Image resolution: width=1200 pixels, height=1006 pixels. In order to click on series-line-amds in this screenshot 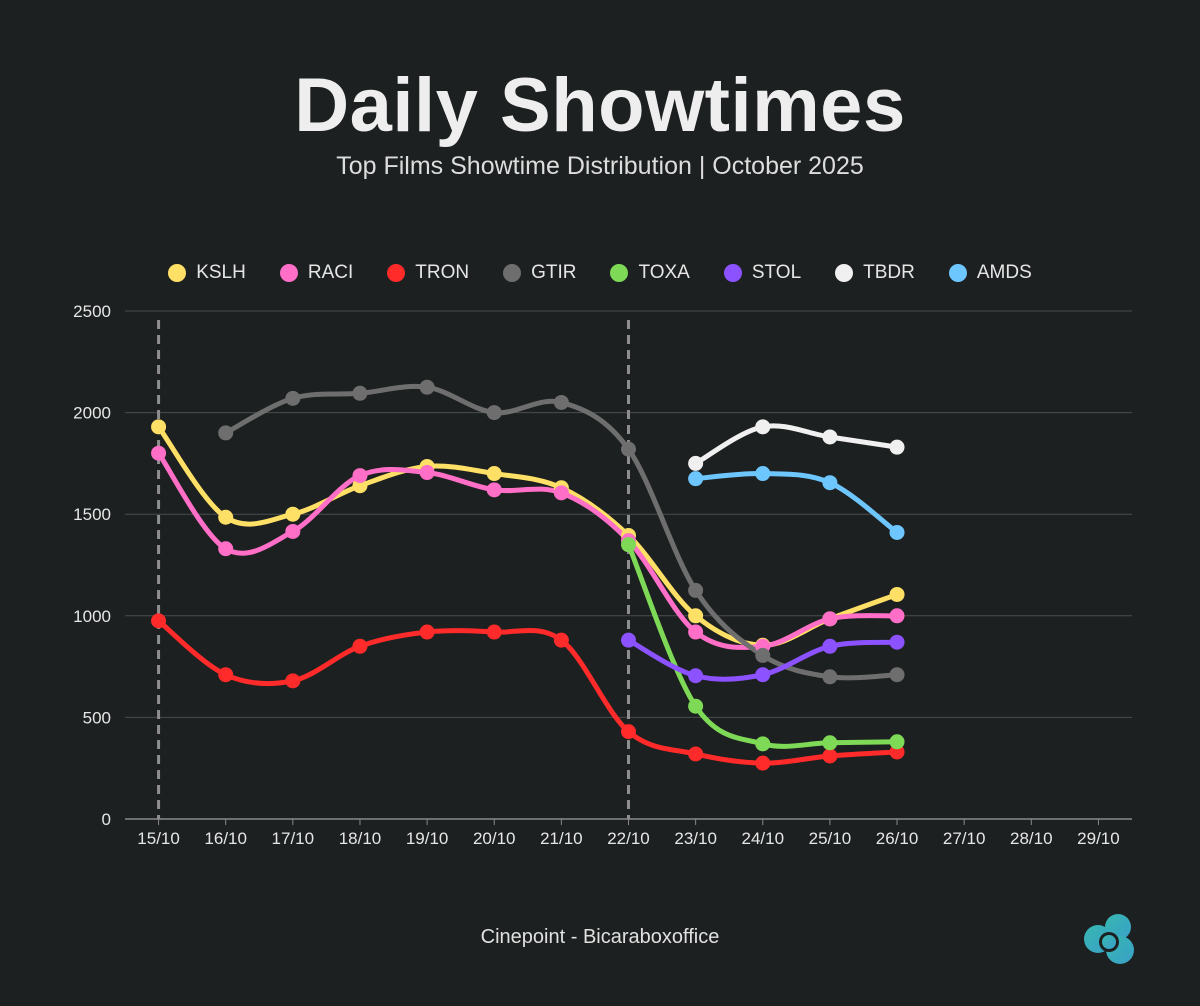, I will do `click(796, 503)`.